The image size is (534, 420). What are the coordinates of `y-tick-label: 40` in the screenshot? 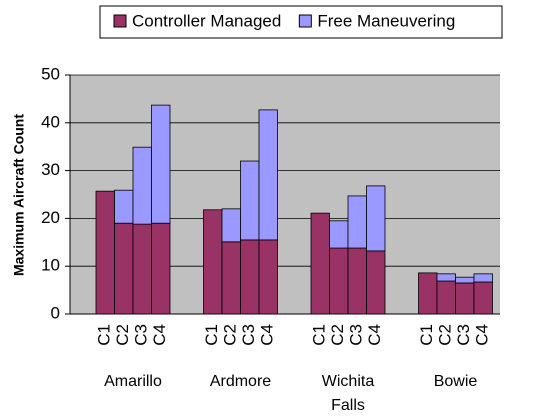 It's located at (50, 121).